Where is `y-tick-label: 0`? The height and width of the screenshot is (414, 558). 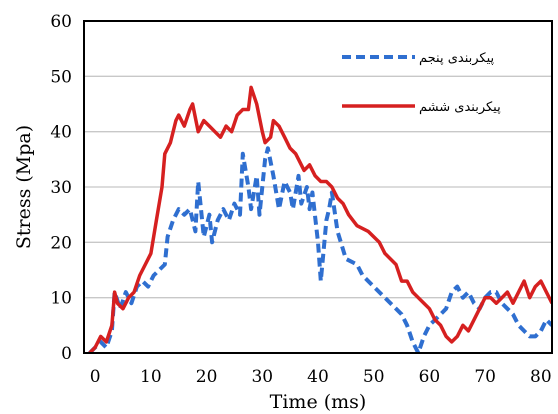 y-tick-label: 0 is located at coordinates (66, 354).